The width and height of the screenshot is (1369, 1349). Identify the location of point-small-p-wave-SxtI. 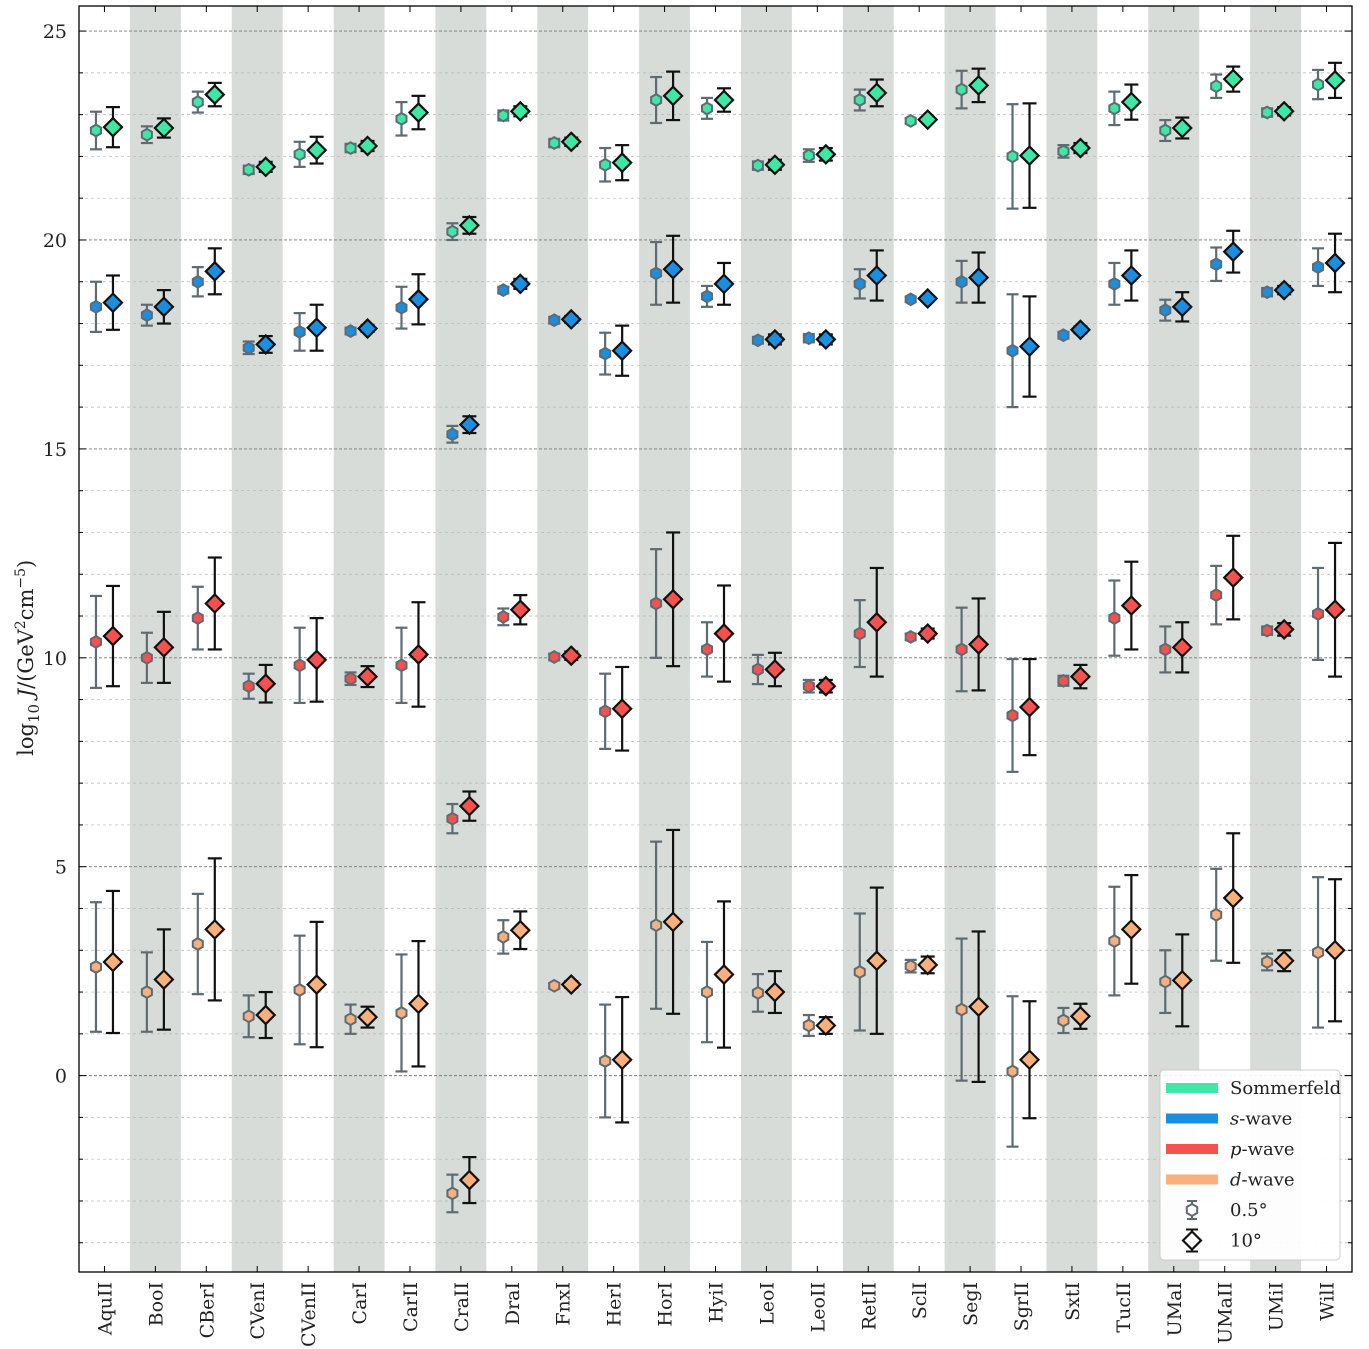
(1063, 680).